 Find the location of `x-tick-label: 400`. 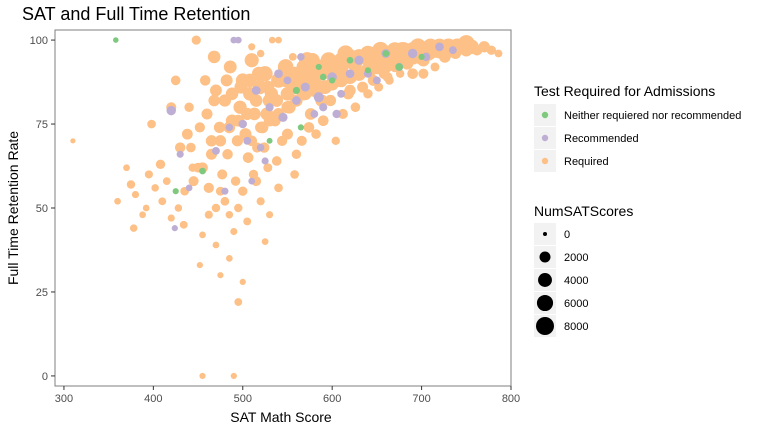

x-tick-label: 400 is located at coordinates (153, 399).